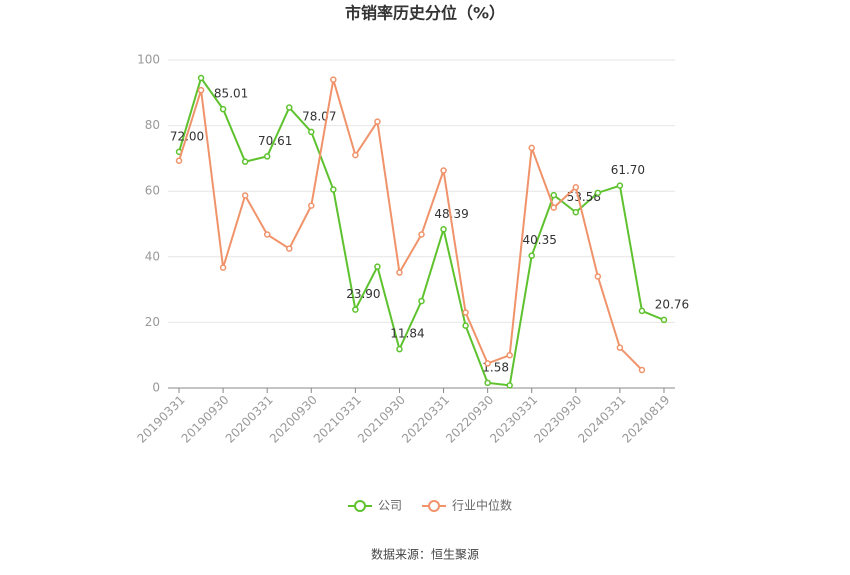  What do you see at coordinates (628, 170) in the screenshot?
I see `data-label: 61.70` at bounding box center [628, 170].